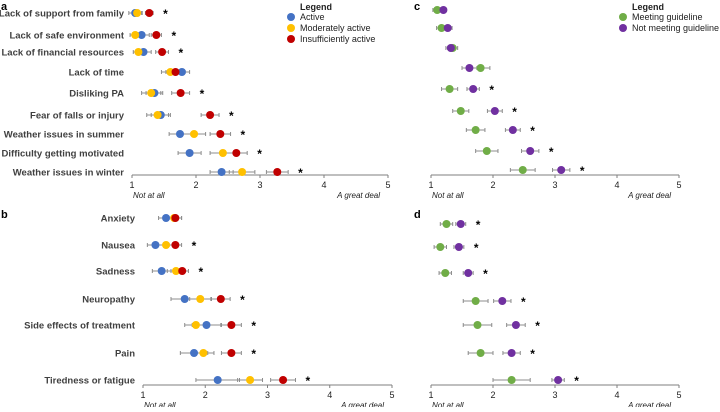  What do you see at coordinates (675, 28) in the screenshot?
I see `legend-item-label: Not meeting guideline` at bounding box center [675, 28].